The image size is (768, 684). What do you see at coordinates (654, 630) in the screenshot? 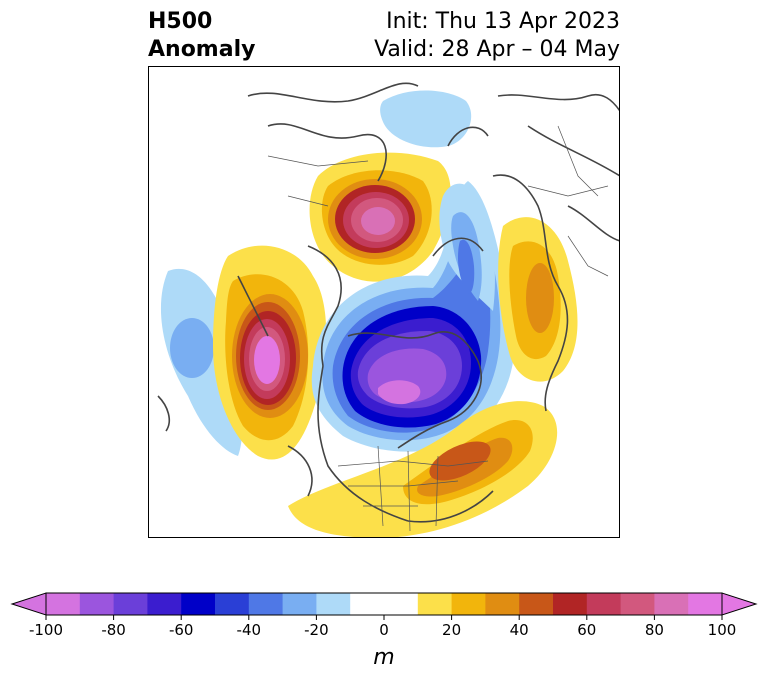
I see `colorbar-tick-label: 80` at bounding box center [654, 630].